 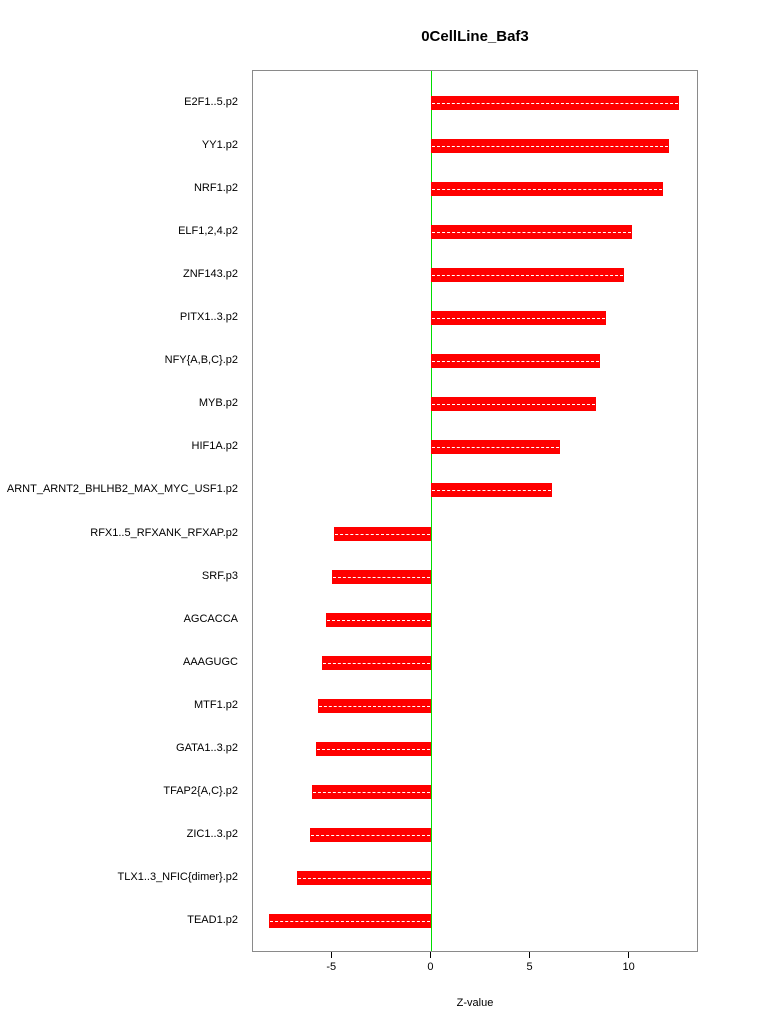 I want to click on category-label: E2F1..5.p2, so click(x=211, y=102).